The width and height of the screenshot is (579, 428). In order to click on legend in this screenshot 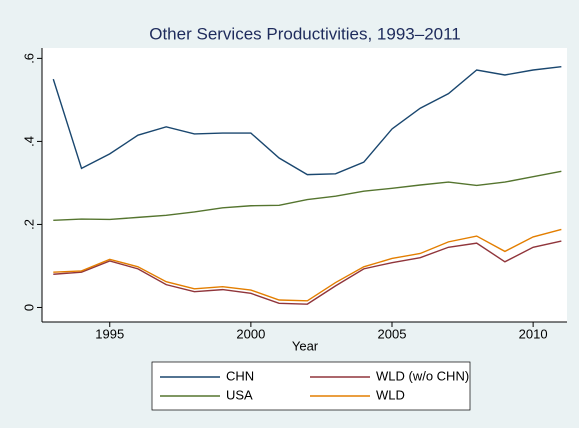, I will do `click(311, 386)`.